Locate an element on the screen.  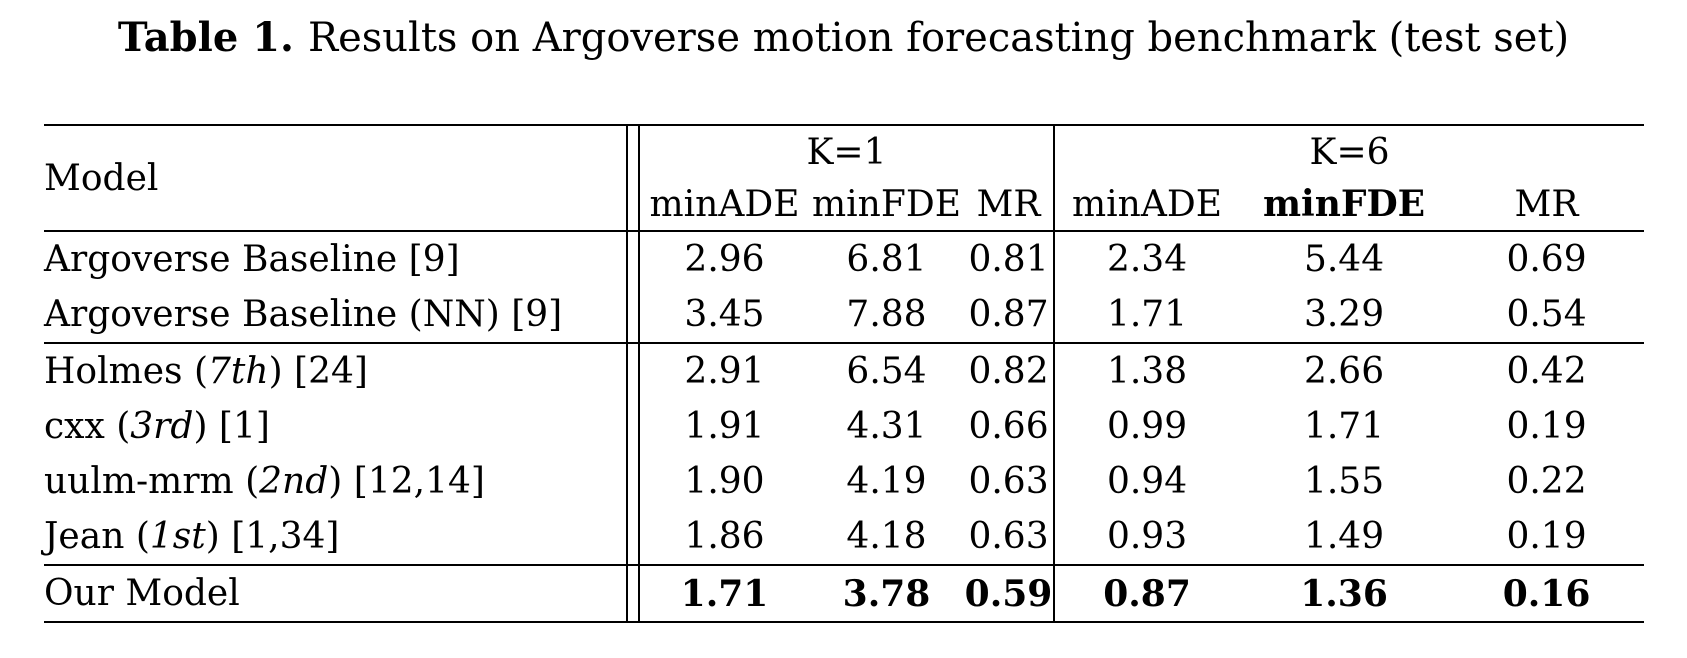
k1-mr-value: 0.66 is located at coordinates (1010, 426).